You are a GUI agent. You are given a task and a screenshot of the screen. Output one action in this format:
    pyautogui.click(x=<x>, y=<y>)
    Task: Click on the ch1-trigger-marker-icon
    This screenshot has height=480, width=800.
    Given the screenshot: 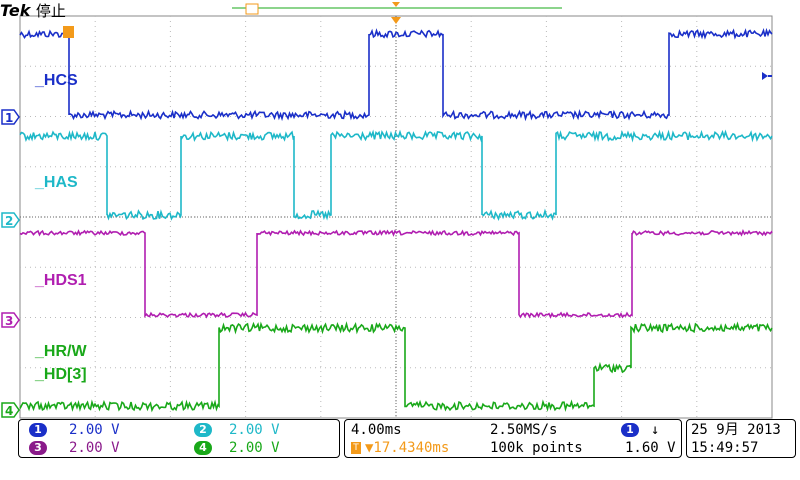 What is the action you would take?
    pyautogui.click(x=68, y=32)
    